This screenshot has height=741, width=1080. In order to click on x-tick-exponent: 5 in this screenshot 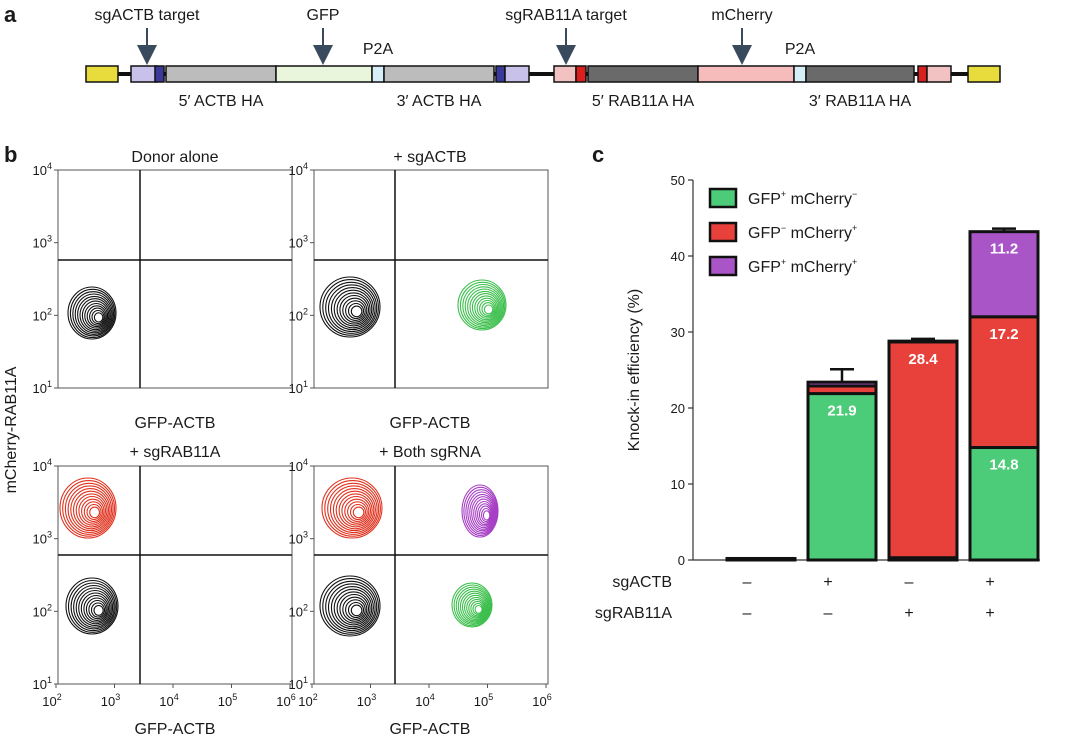, I will do `click(490, 697)`.